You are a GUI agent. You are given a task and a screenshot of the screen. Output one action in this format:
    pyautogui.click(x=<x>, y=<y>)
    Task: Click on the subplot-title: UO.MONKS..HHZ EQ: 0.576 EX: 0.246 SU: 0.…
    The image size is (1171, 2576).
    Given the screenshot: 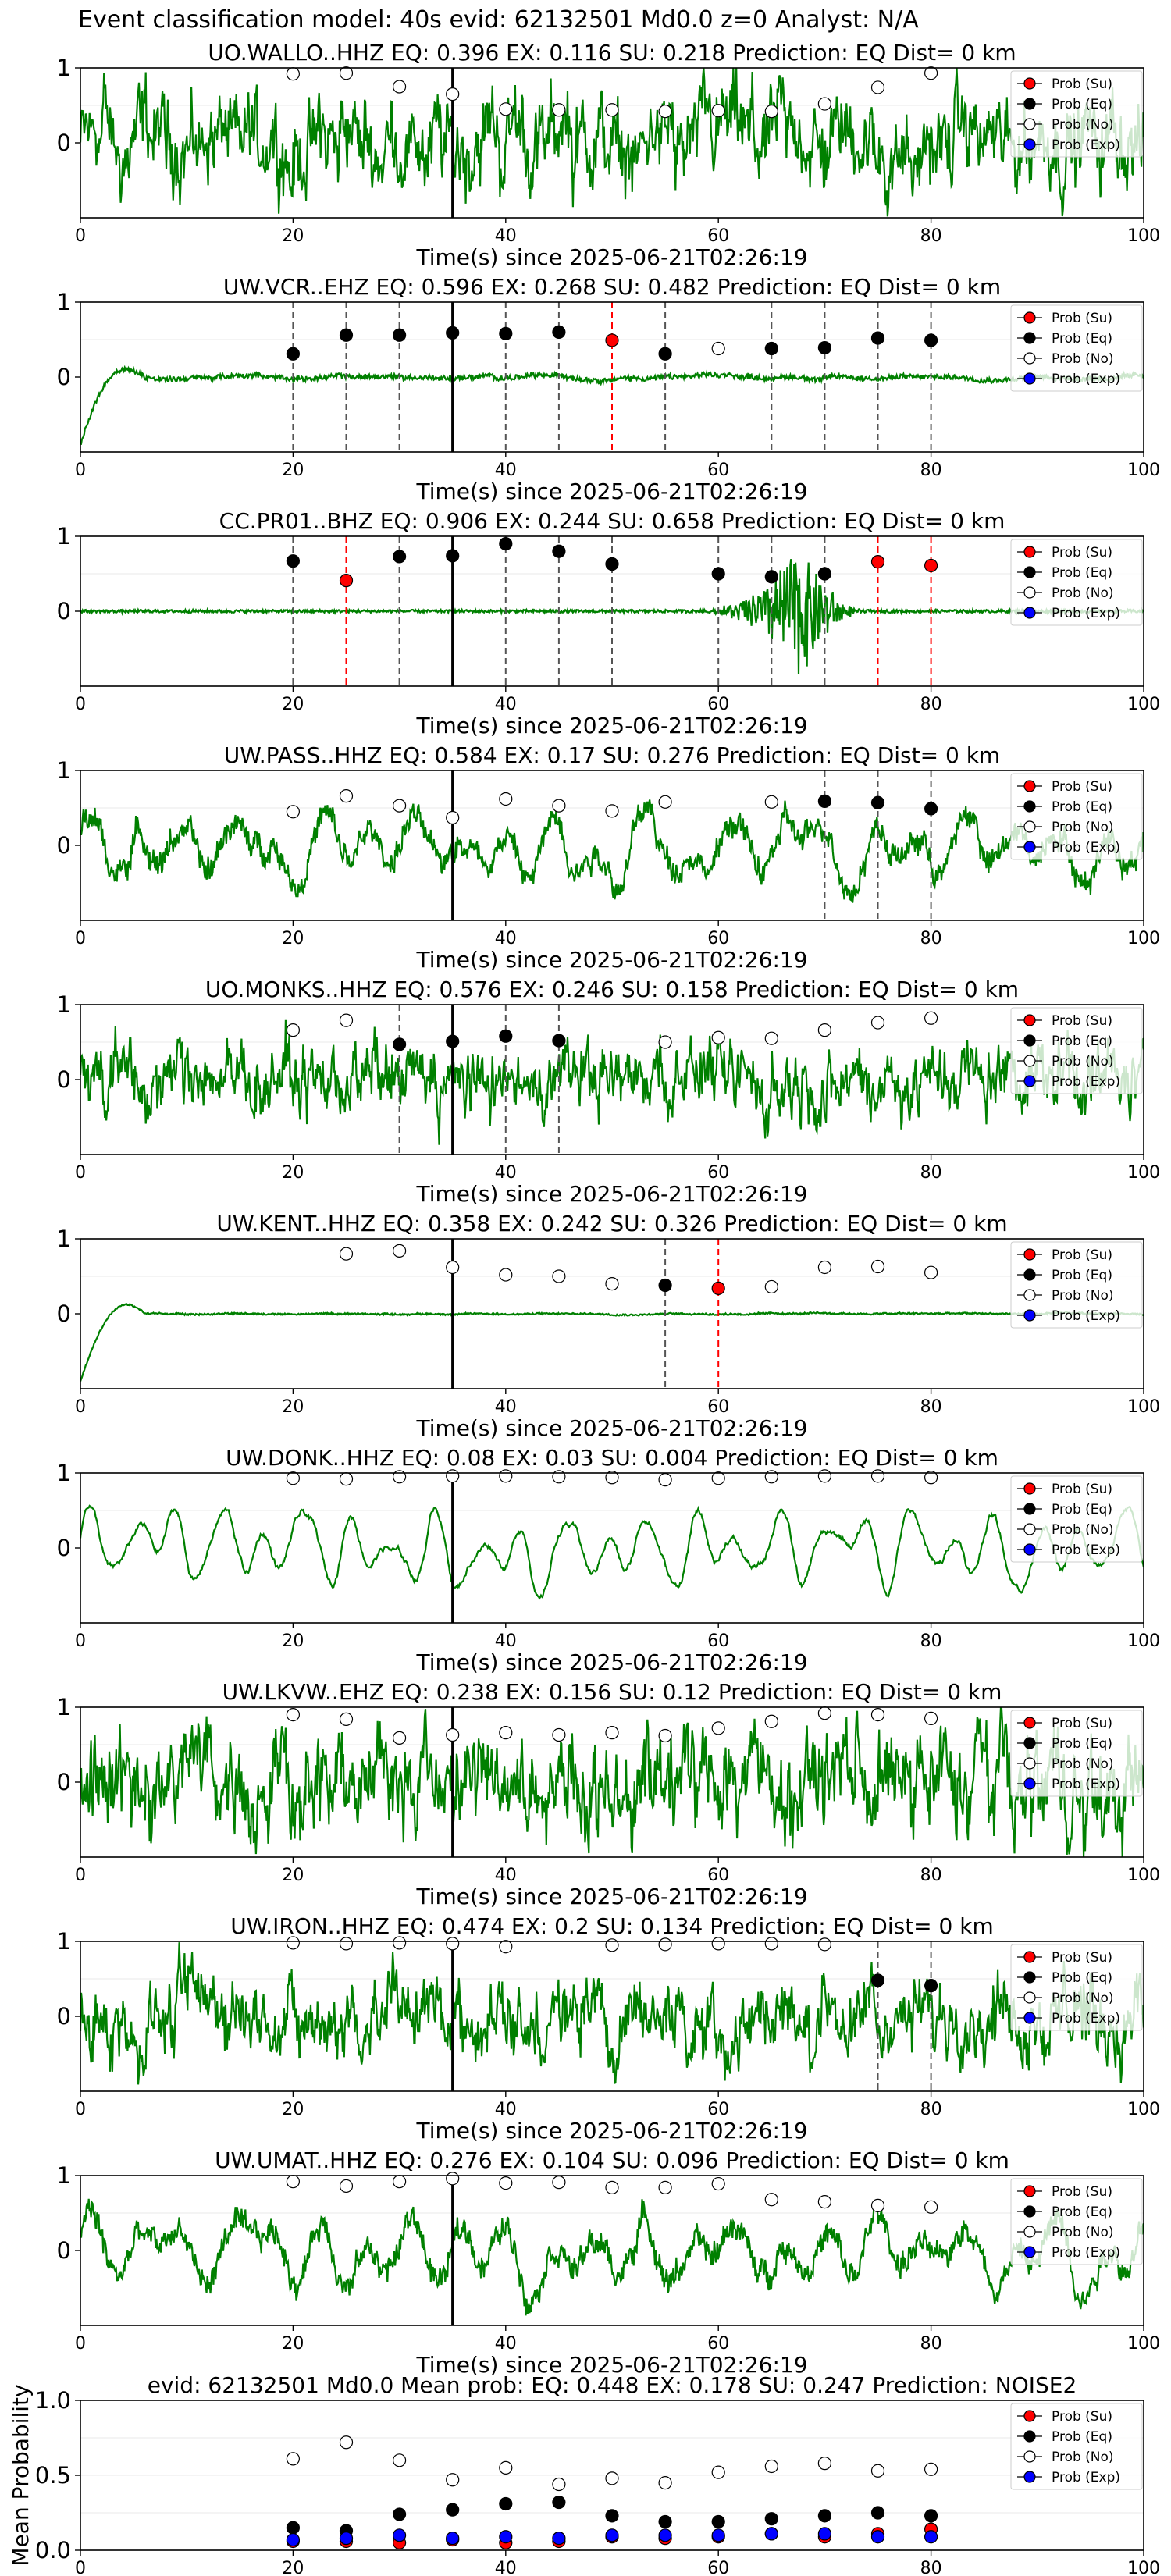 What is the action you would take?
    pyautogui.click(x=612, y=989)
    